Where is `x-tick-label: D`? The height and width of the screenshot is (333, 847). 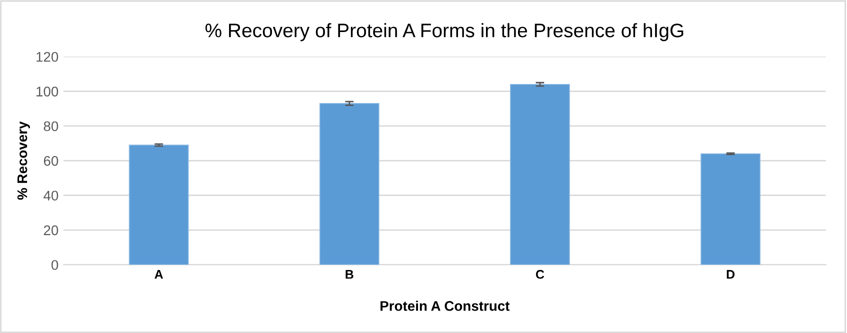
x-tick-label: D is located at coordinates (730, 274).